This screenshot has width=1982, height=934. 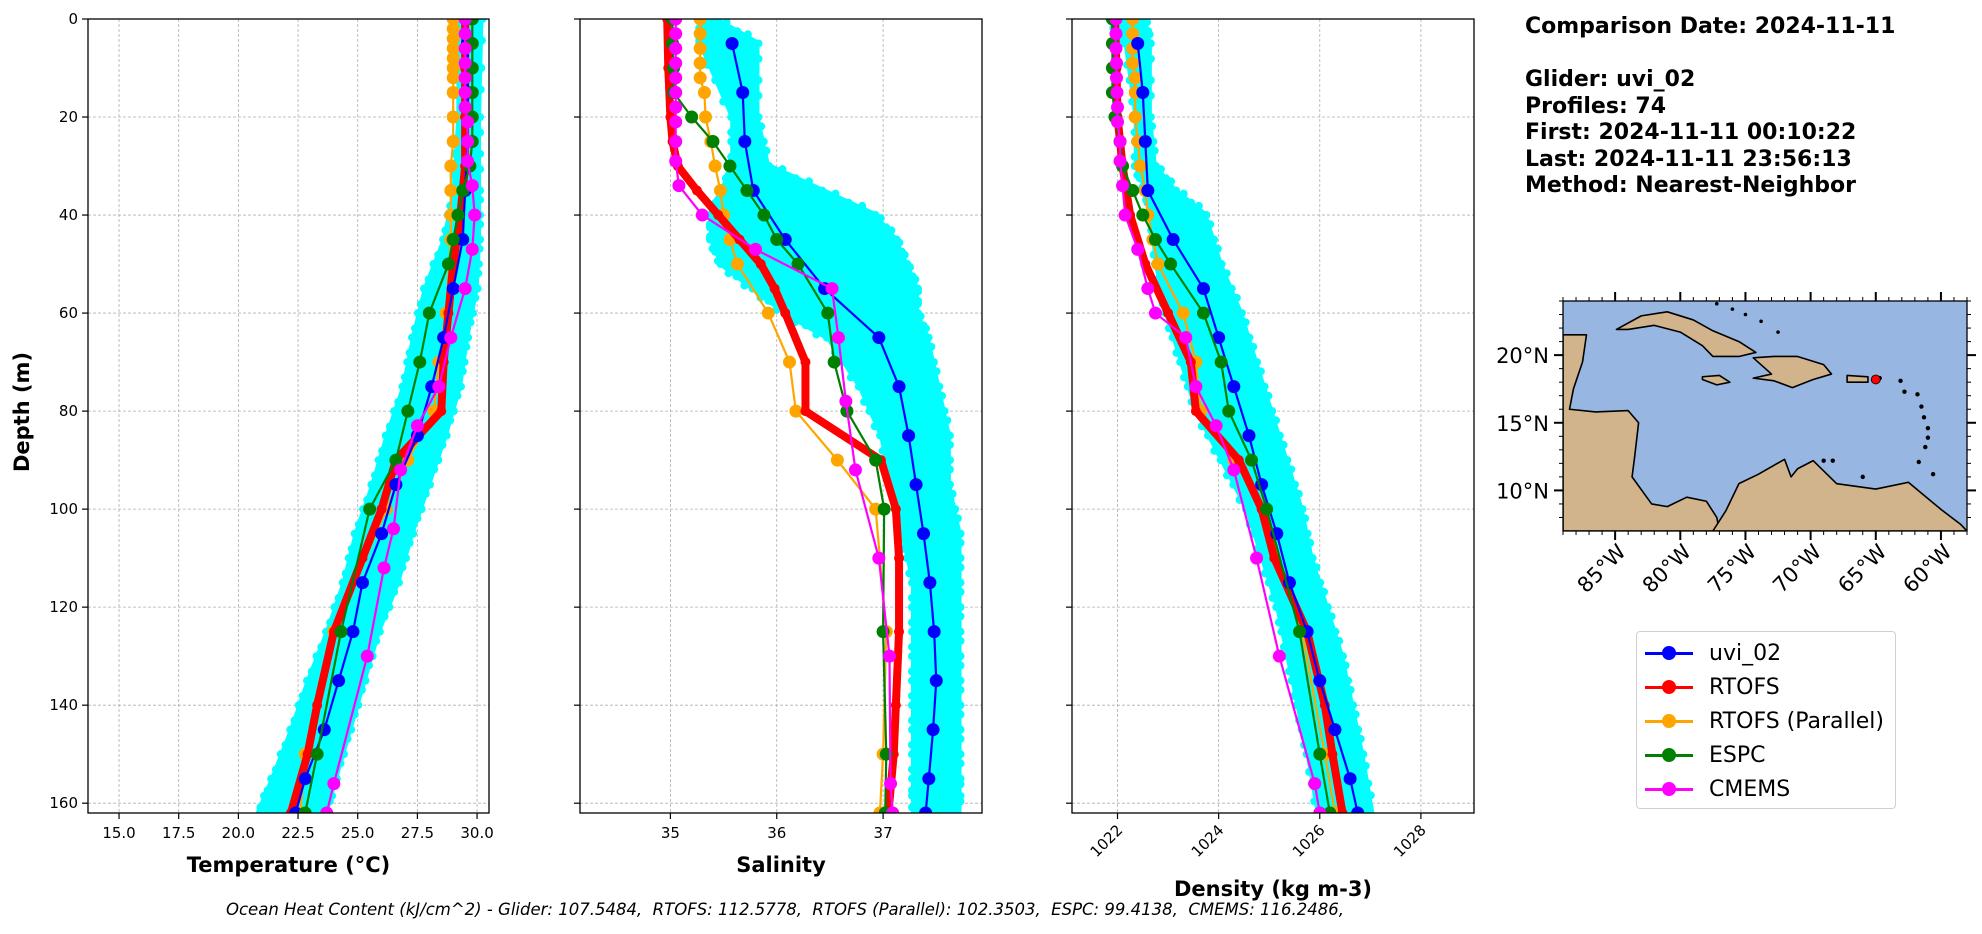 I want to click on legend-marker-icon, so click(x=1669, y=789).